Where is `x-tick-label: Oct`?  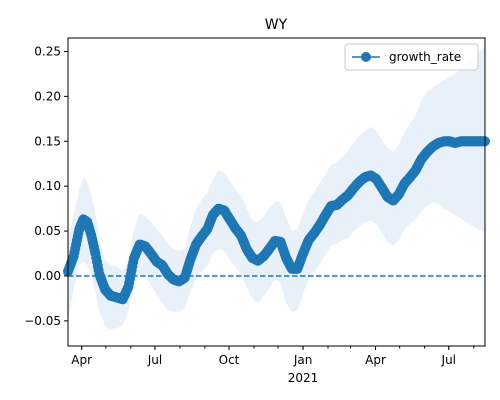 x-tick-label: Oct is located at coordinates (229, 360).